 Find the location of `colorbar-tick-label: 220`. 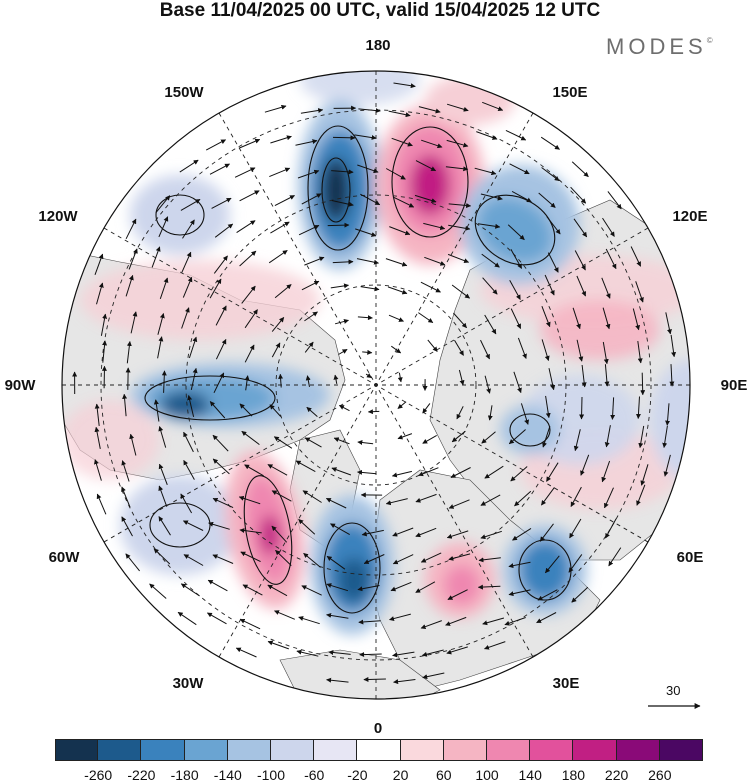

colorbar-tick-label: 220 is located at coordinates (616, 775).